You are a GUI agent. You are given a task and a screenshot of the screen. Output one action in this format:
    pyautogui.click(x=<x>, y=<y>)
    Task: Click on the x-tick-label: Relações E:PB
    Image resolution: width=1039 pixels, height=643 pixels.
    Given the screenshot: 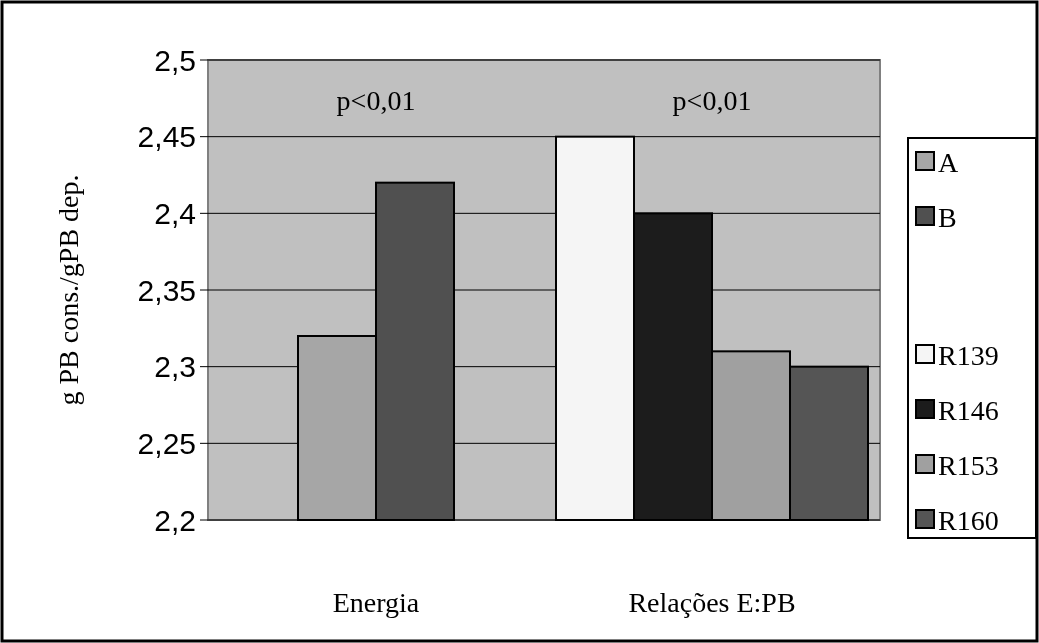 What is the action you would take?
    pyautogui.click(x=712, y=602)
    